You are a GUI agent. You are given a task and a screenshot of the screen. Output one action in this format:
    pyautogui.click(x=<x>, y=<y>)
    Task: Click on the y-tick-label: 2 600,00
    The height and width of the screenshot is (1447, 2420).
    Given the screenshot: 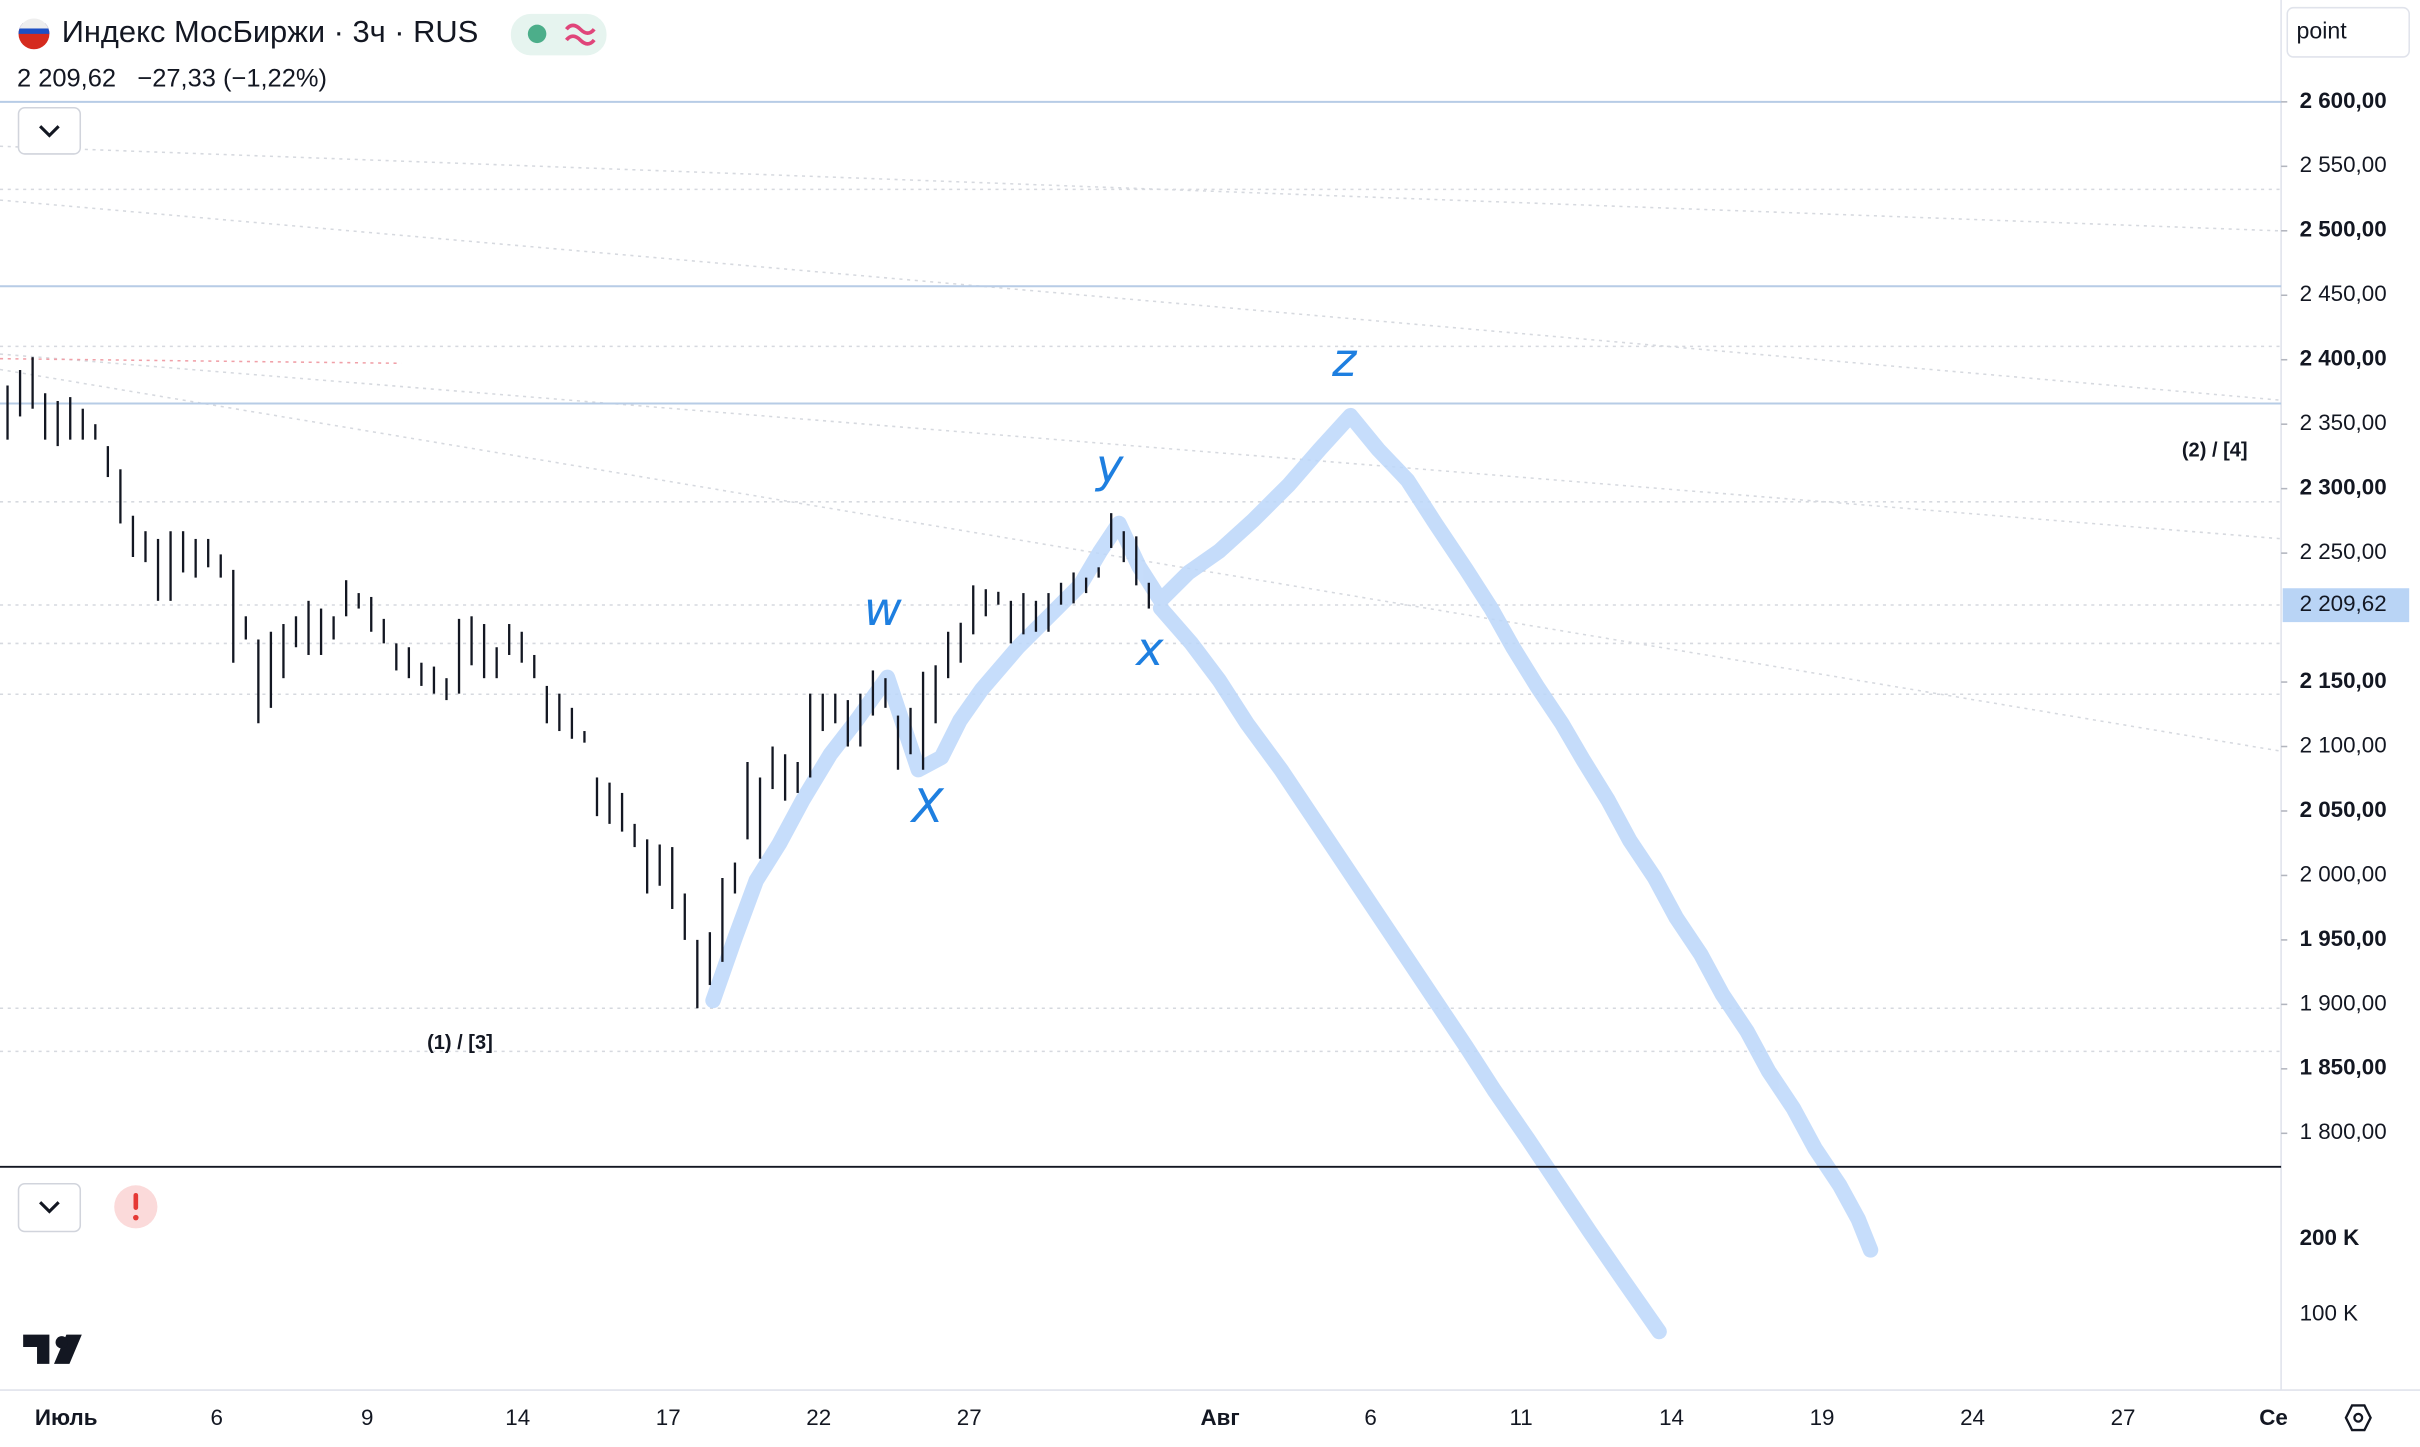 What is the action you would take?
    pyautogui.click(x=2343, y=100)
    